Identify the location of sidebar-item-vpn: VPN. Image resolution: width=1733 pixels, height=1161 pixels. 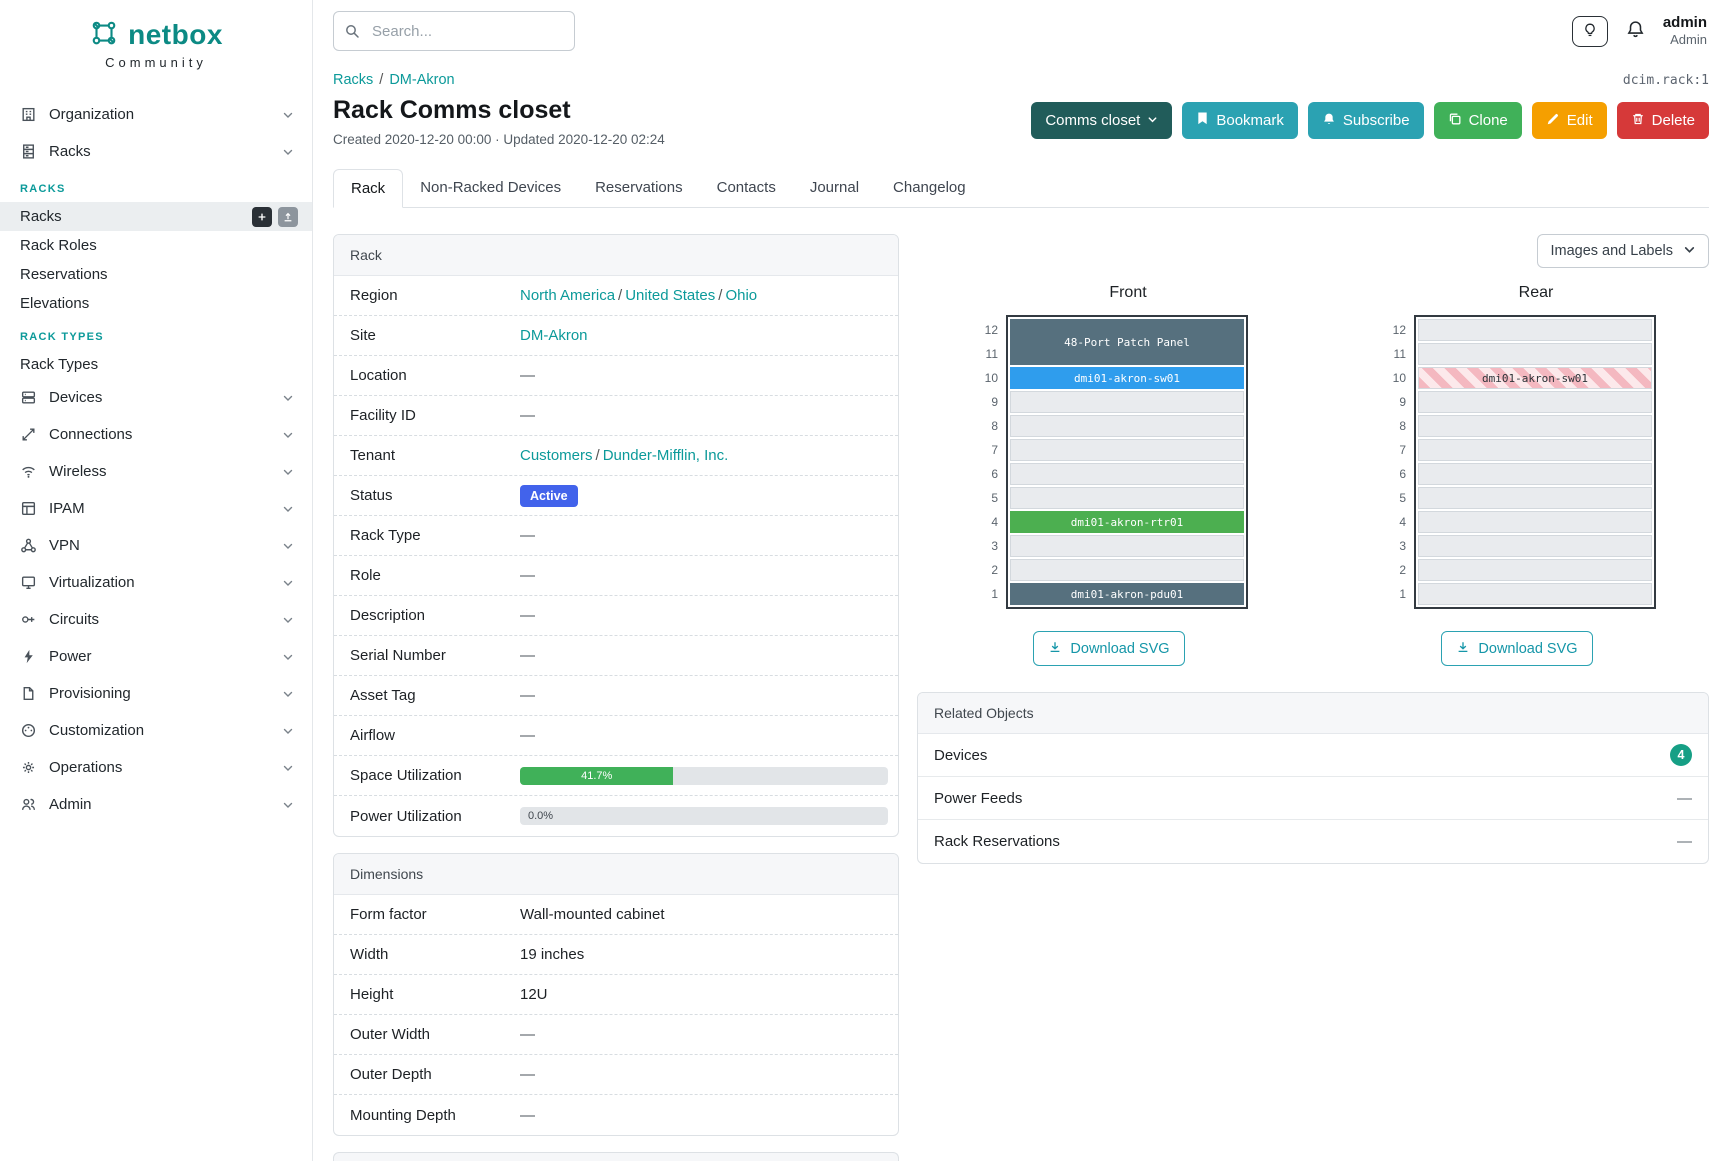
(156, 545).